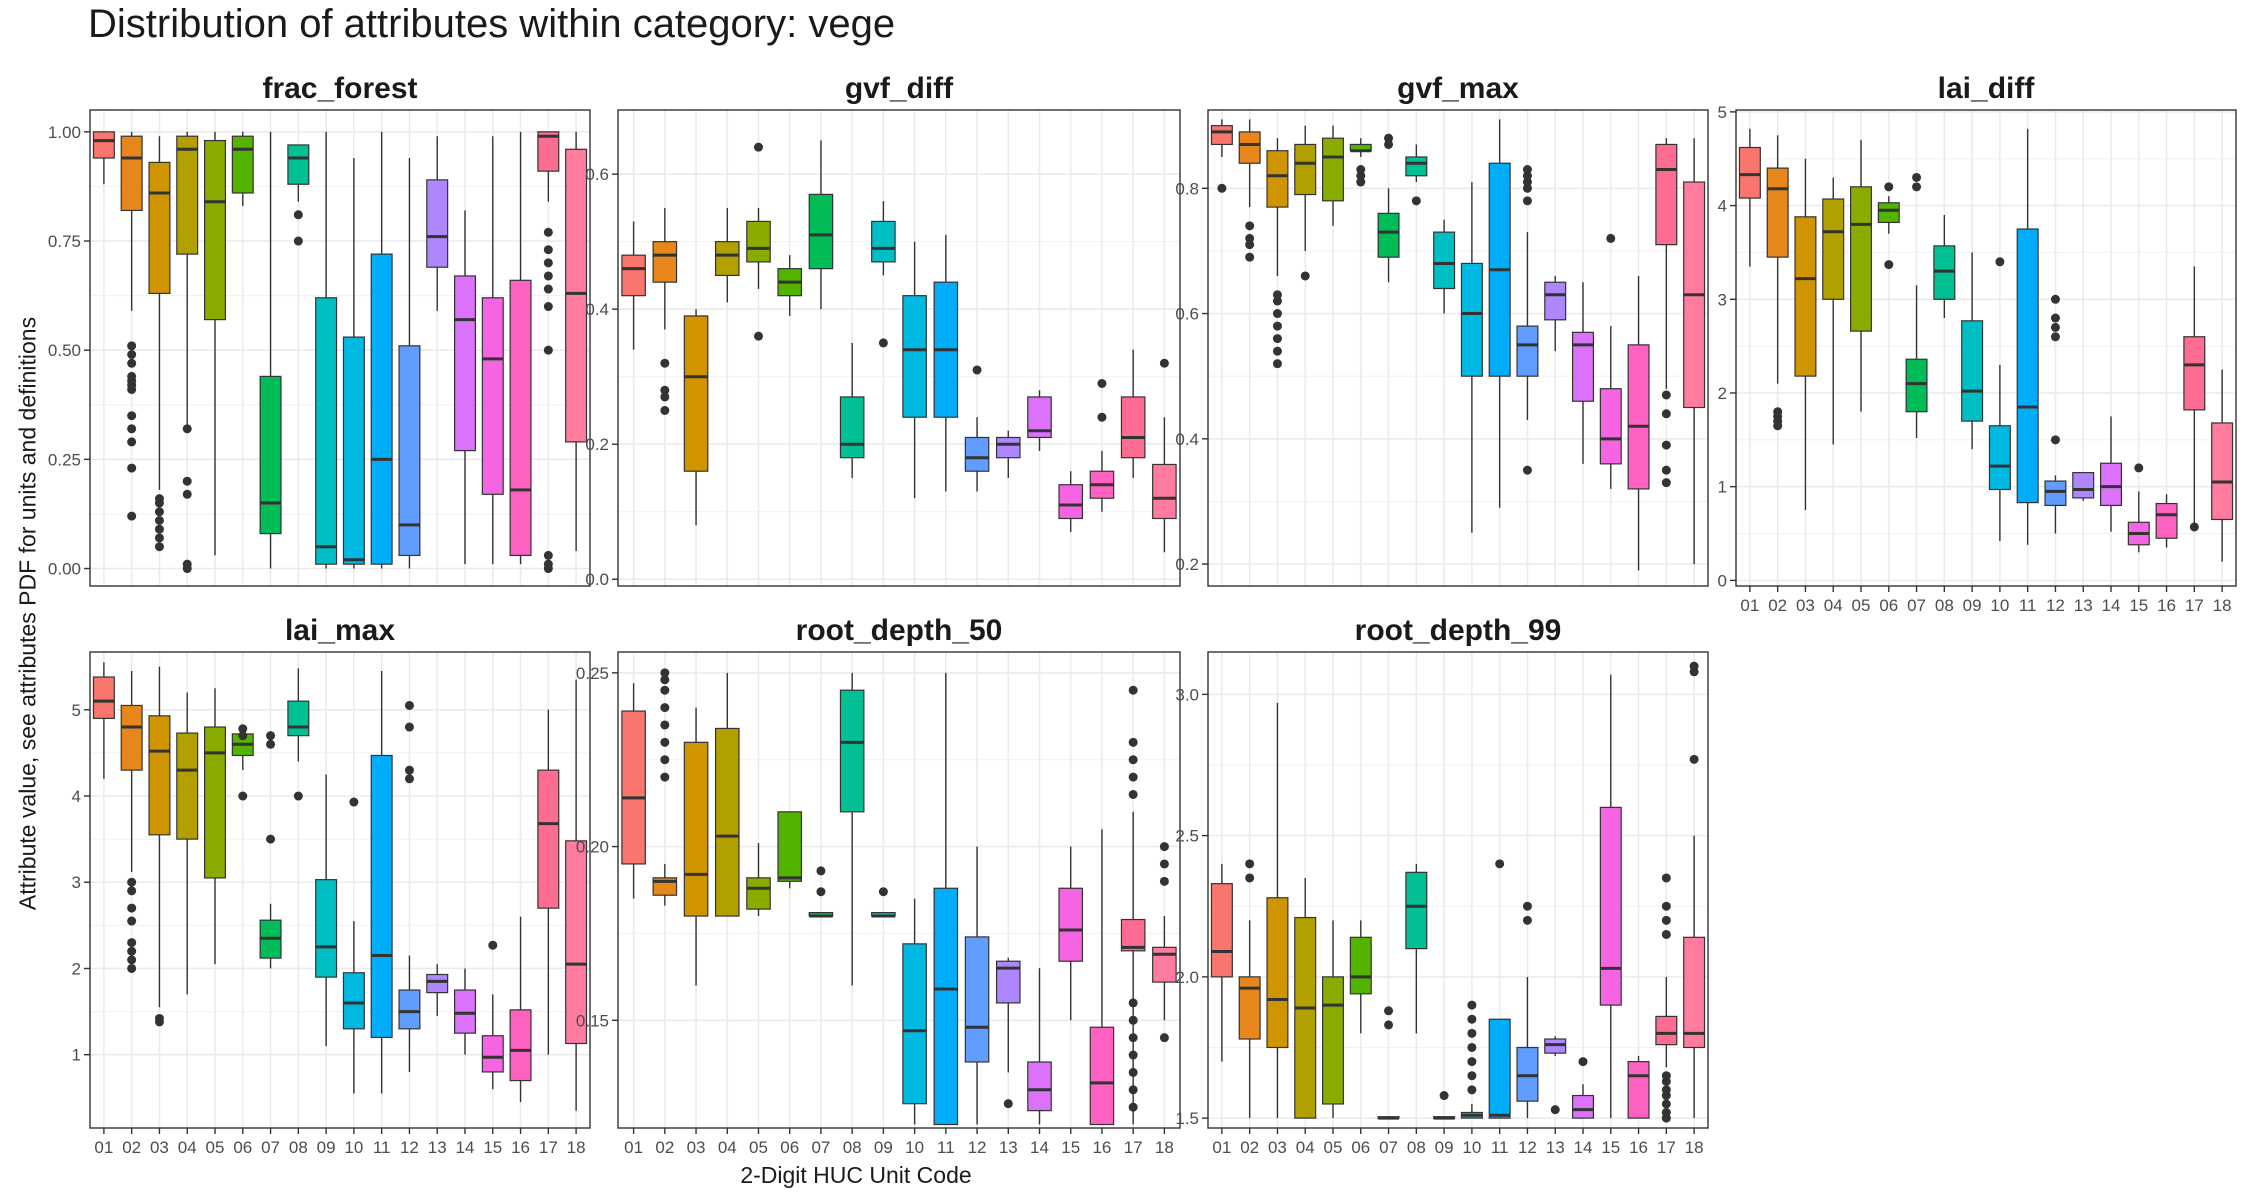  Describe the element at coordinates (340, 630) in the screenshot. I see `panel-title: lai_max` at that location.